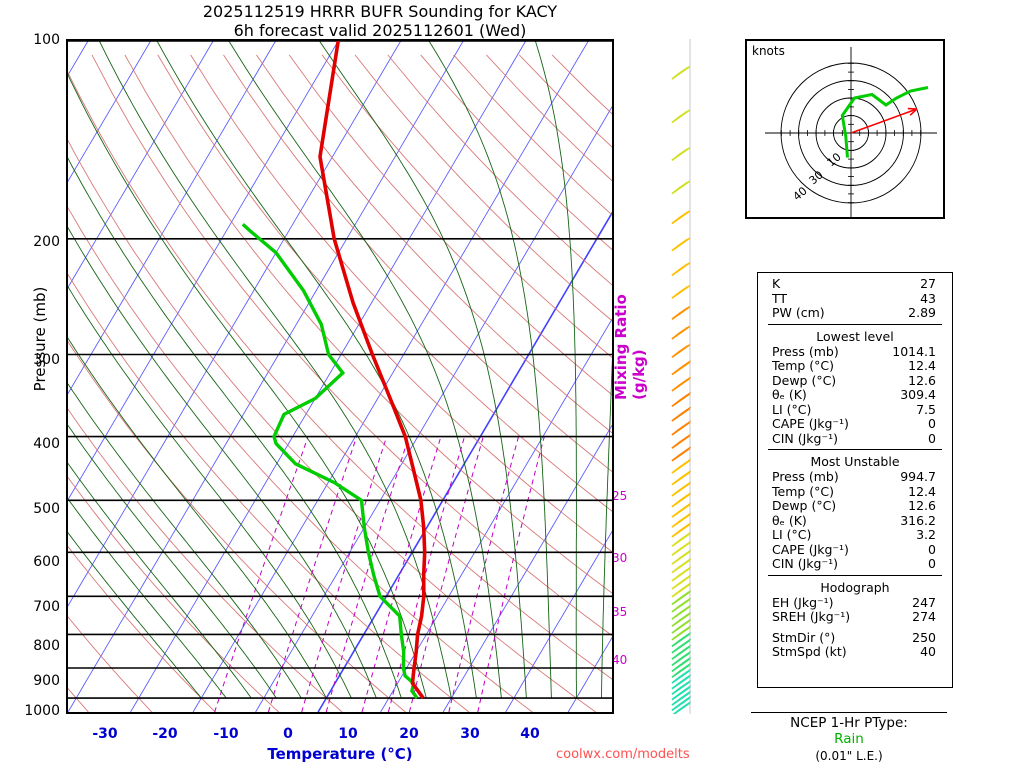  What do you see at coordinates (855, 313) in the screenshot?
I see `param-row-pw: PW (cm) 2.89` at bounding box center [855, 313].